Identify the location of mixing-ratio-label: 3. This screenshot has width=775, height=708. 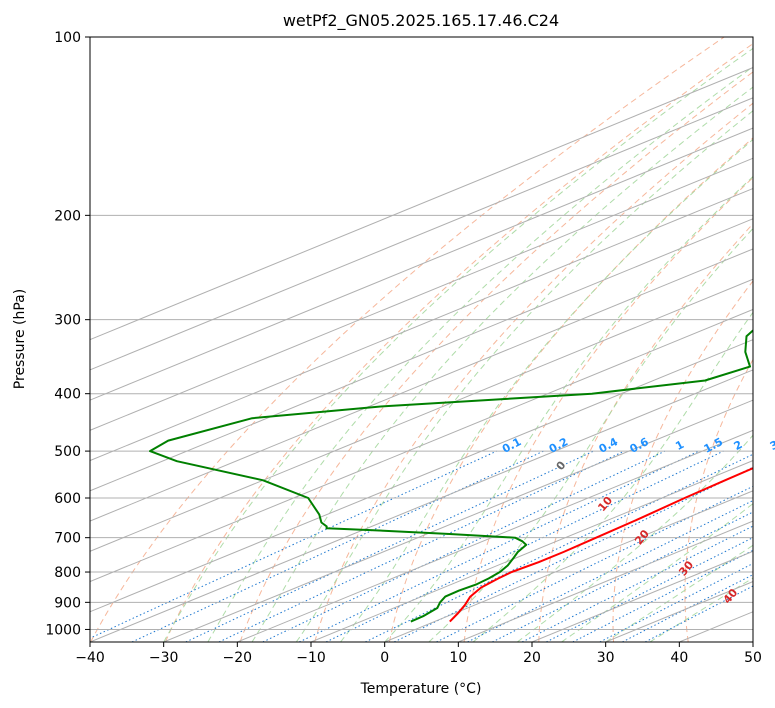
(771, 445).